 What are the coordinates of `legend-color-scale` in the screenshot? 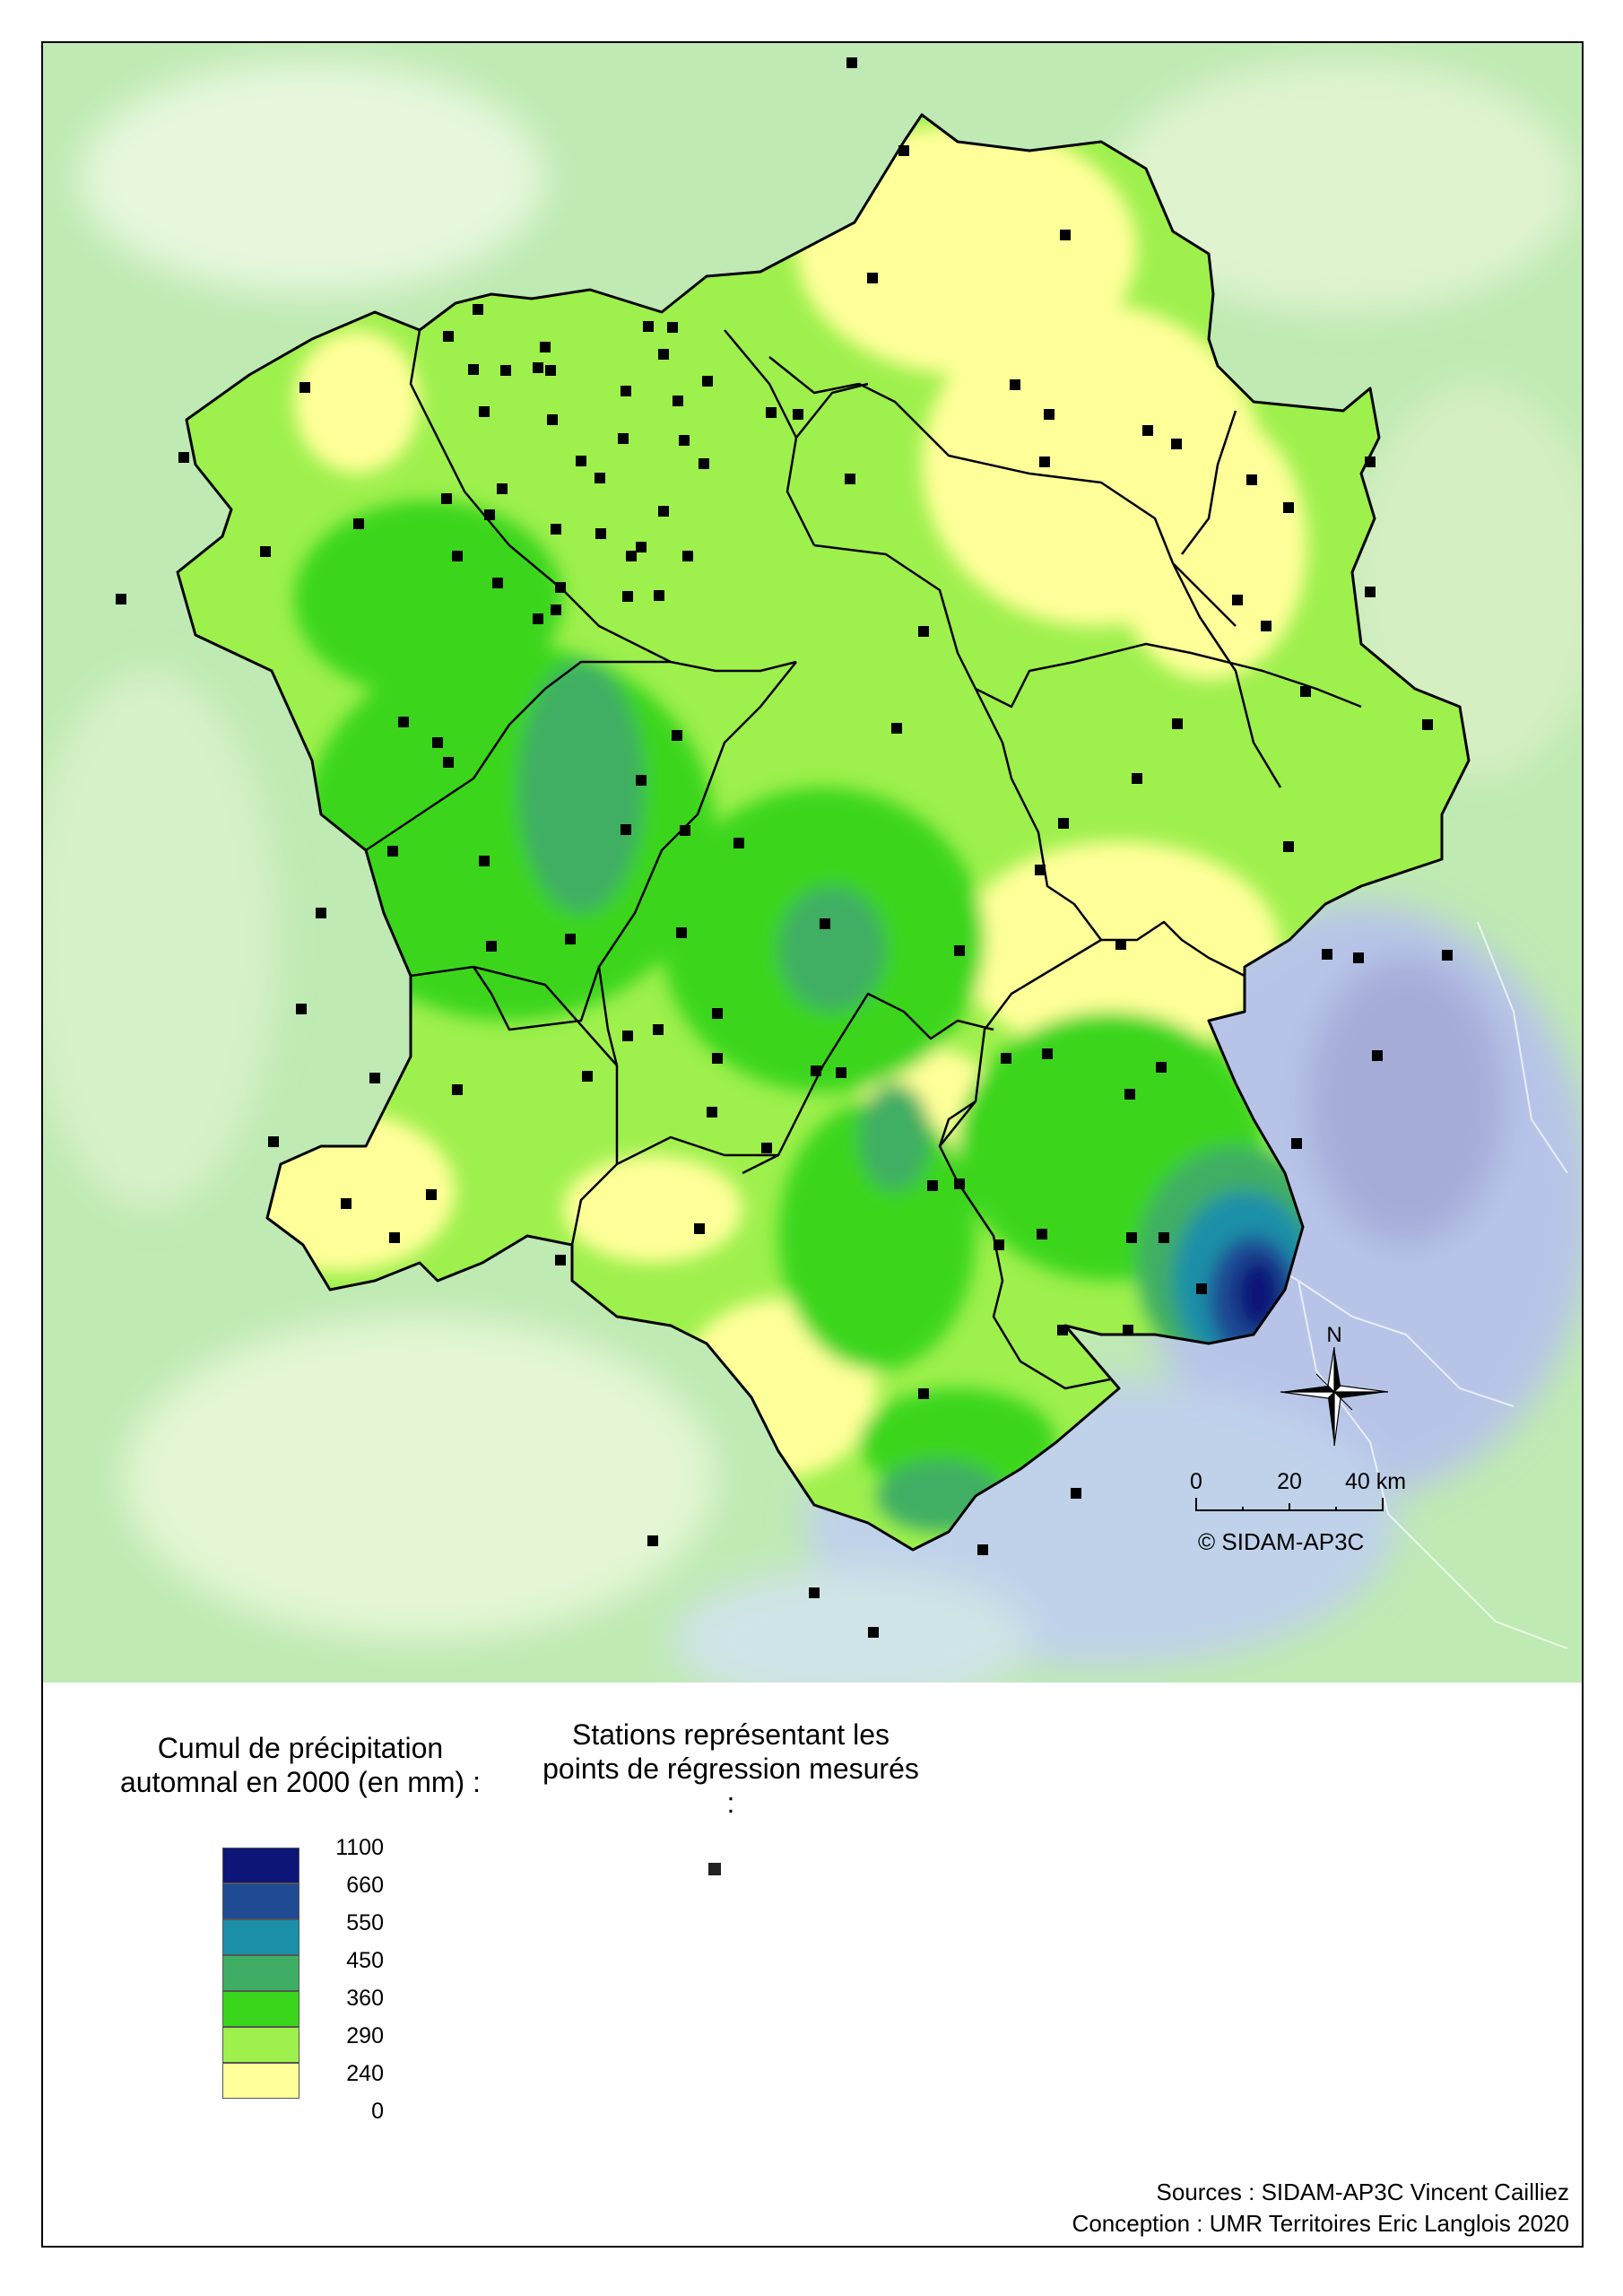 It's located at (260, 1973).